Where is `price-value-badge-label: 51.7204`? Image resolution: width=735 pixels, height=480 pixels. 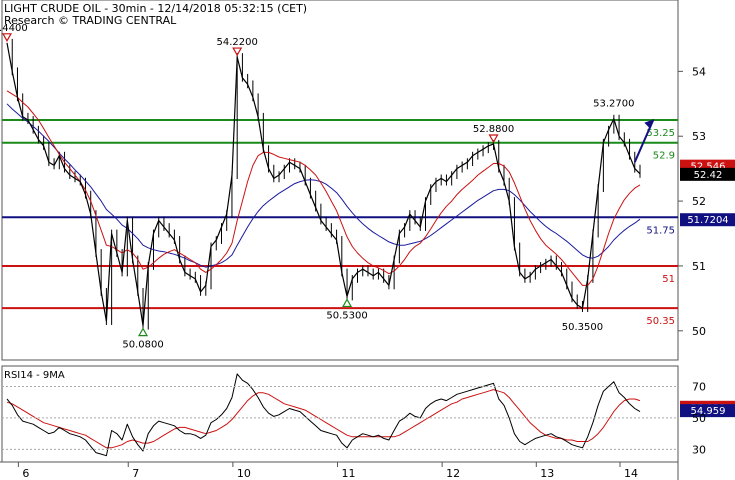 price-value-badge-label: 51.7204 is located at coordinates (707, 220).